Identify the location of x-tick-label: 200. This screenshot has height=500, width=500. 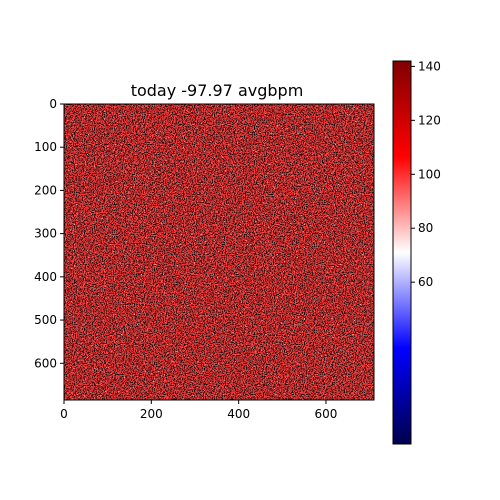
(151, 414).